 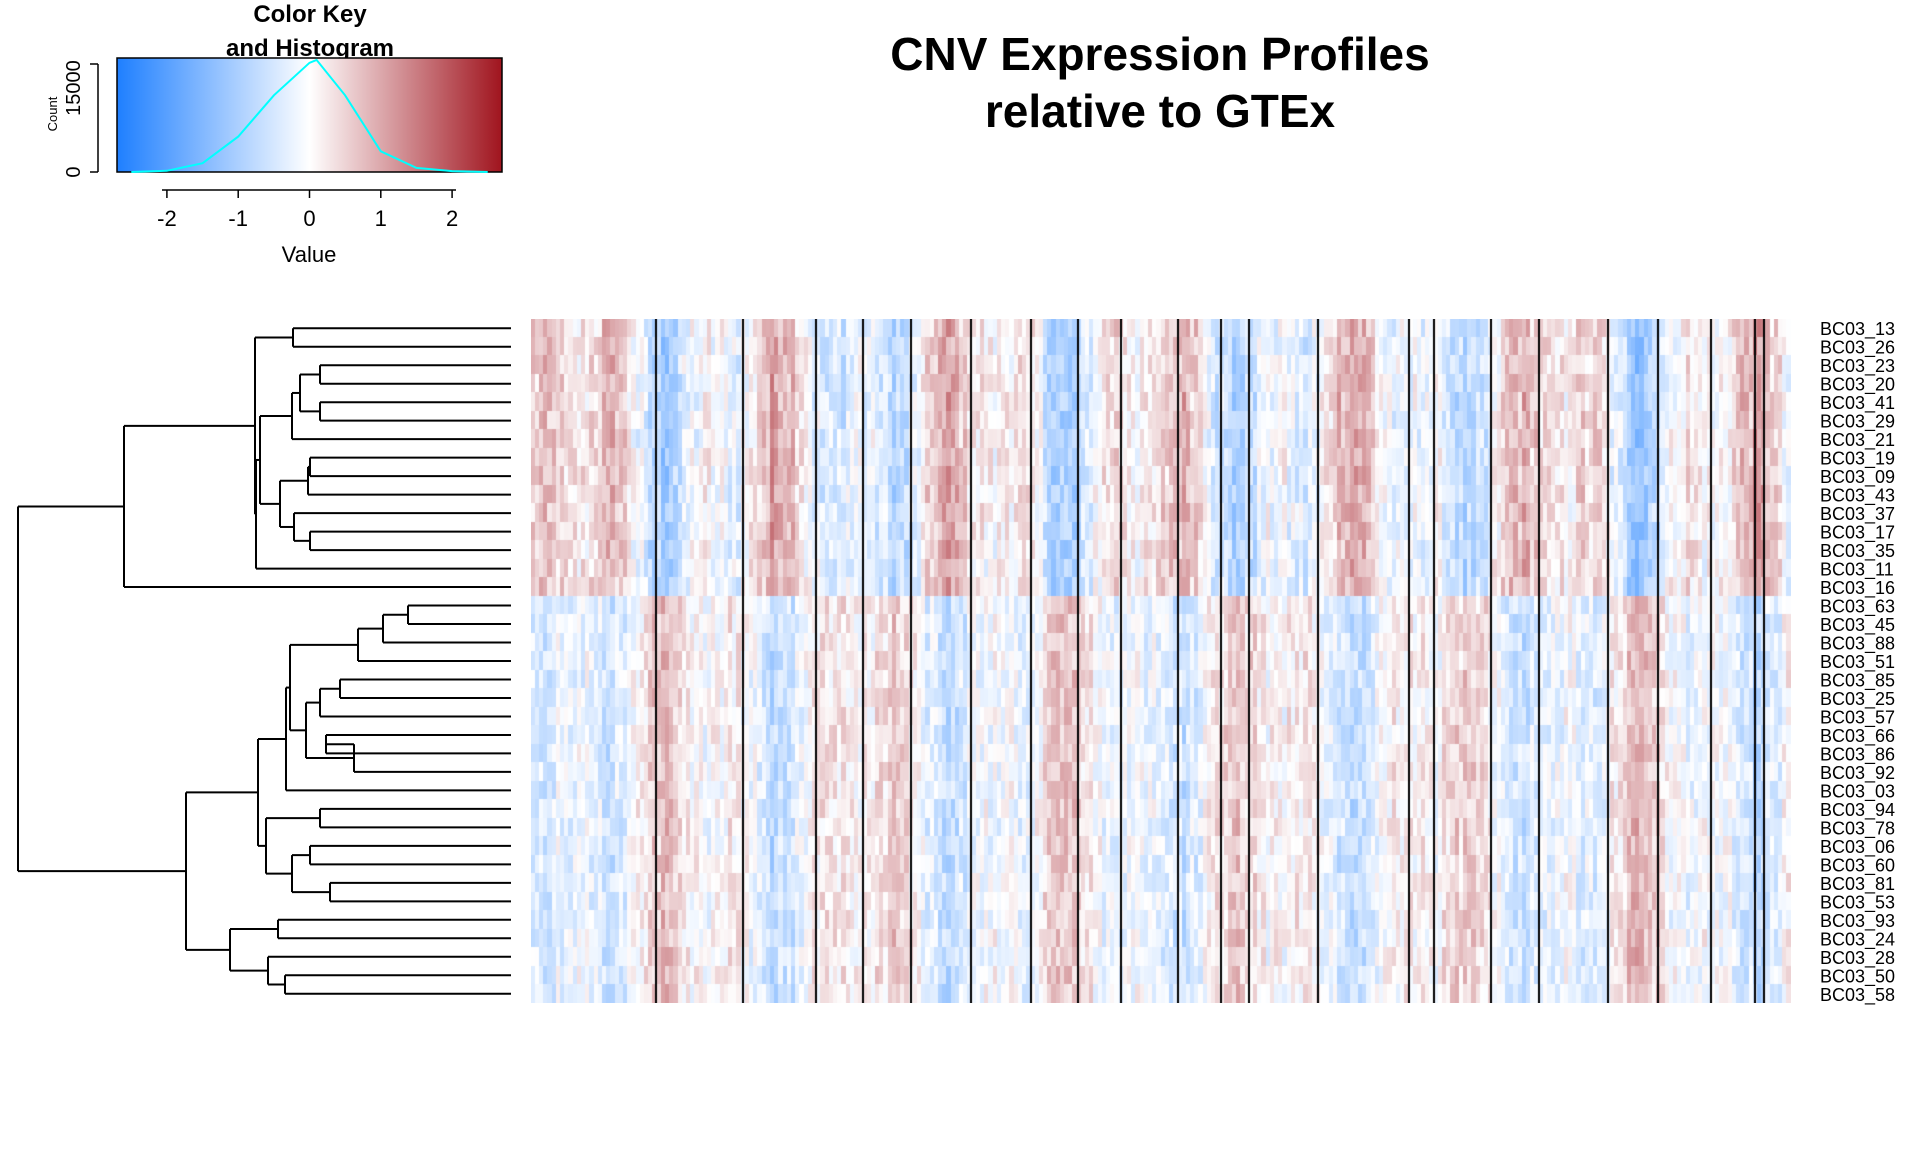 What do you see at coordinates (1857, 884) in the screenshot?
I see `row-label: BC03_81` at bounding box center [1857, 884].